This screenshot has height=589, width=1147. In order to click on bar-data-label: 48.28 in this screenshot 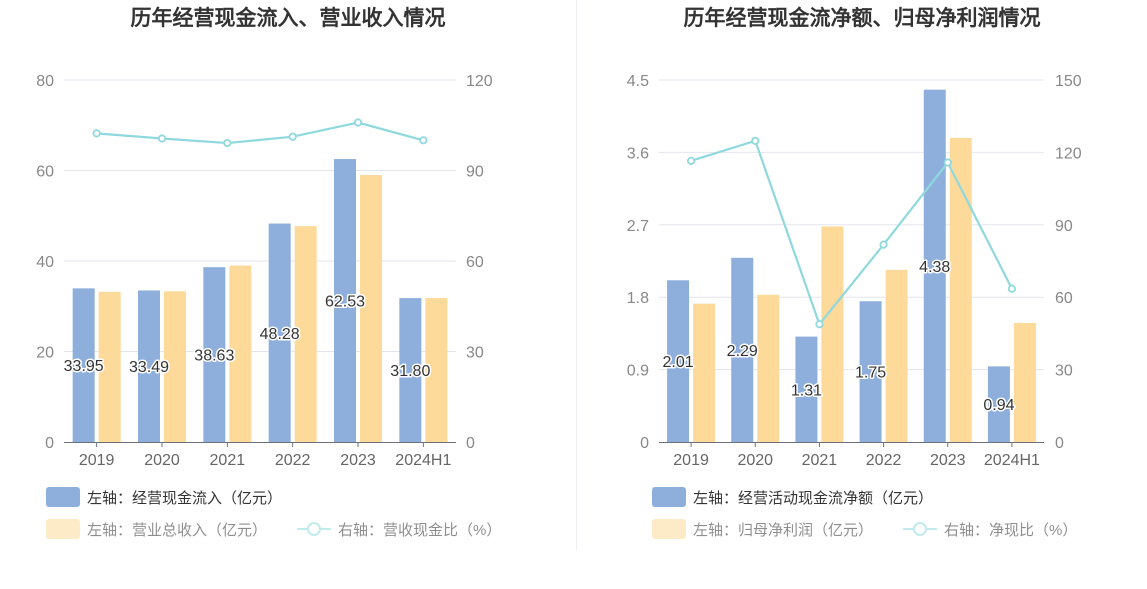, I will do `click(280, 334)`.